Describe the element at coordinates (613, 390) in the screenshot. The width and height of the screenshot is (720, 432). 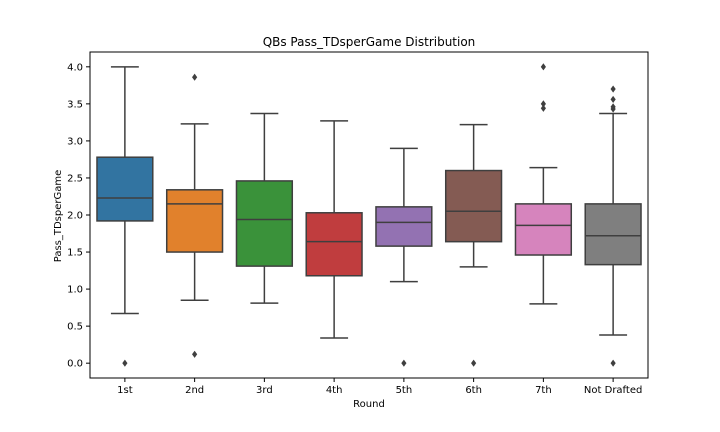
I see `x-tick-label: Not Drafted` at that location.